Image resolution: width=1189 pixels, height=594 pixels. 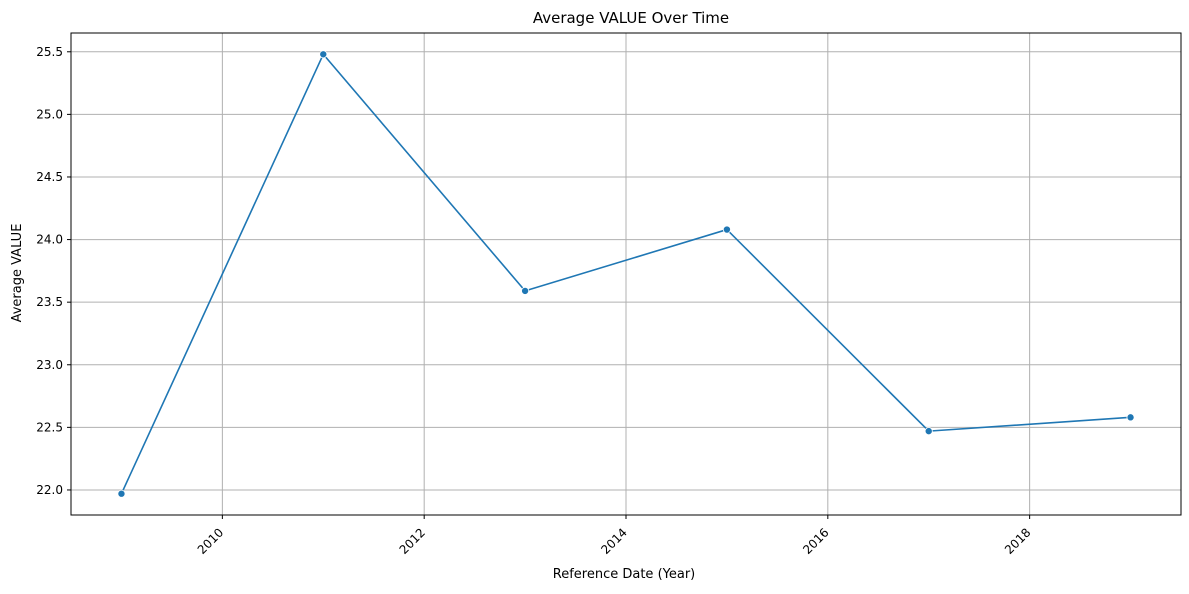 What do you see at coordinates (49, 240) in the screenshot?
I see `y-tick-label: 24.0` at bounding box center [49, 240].